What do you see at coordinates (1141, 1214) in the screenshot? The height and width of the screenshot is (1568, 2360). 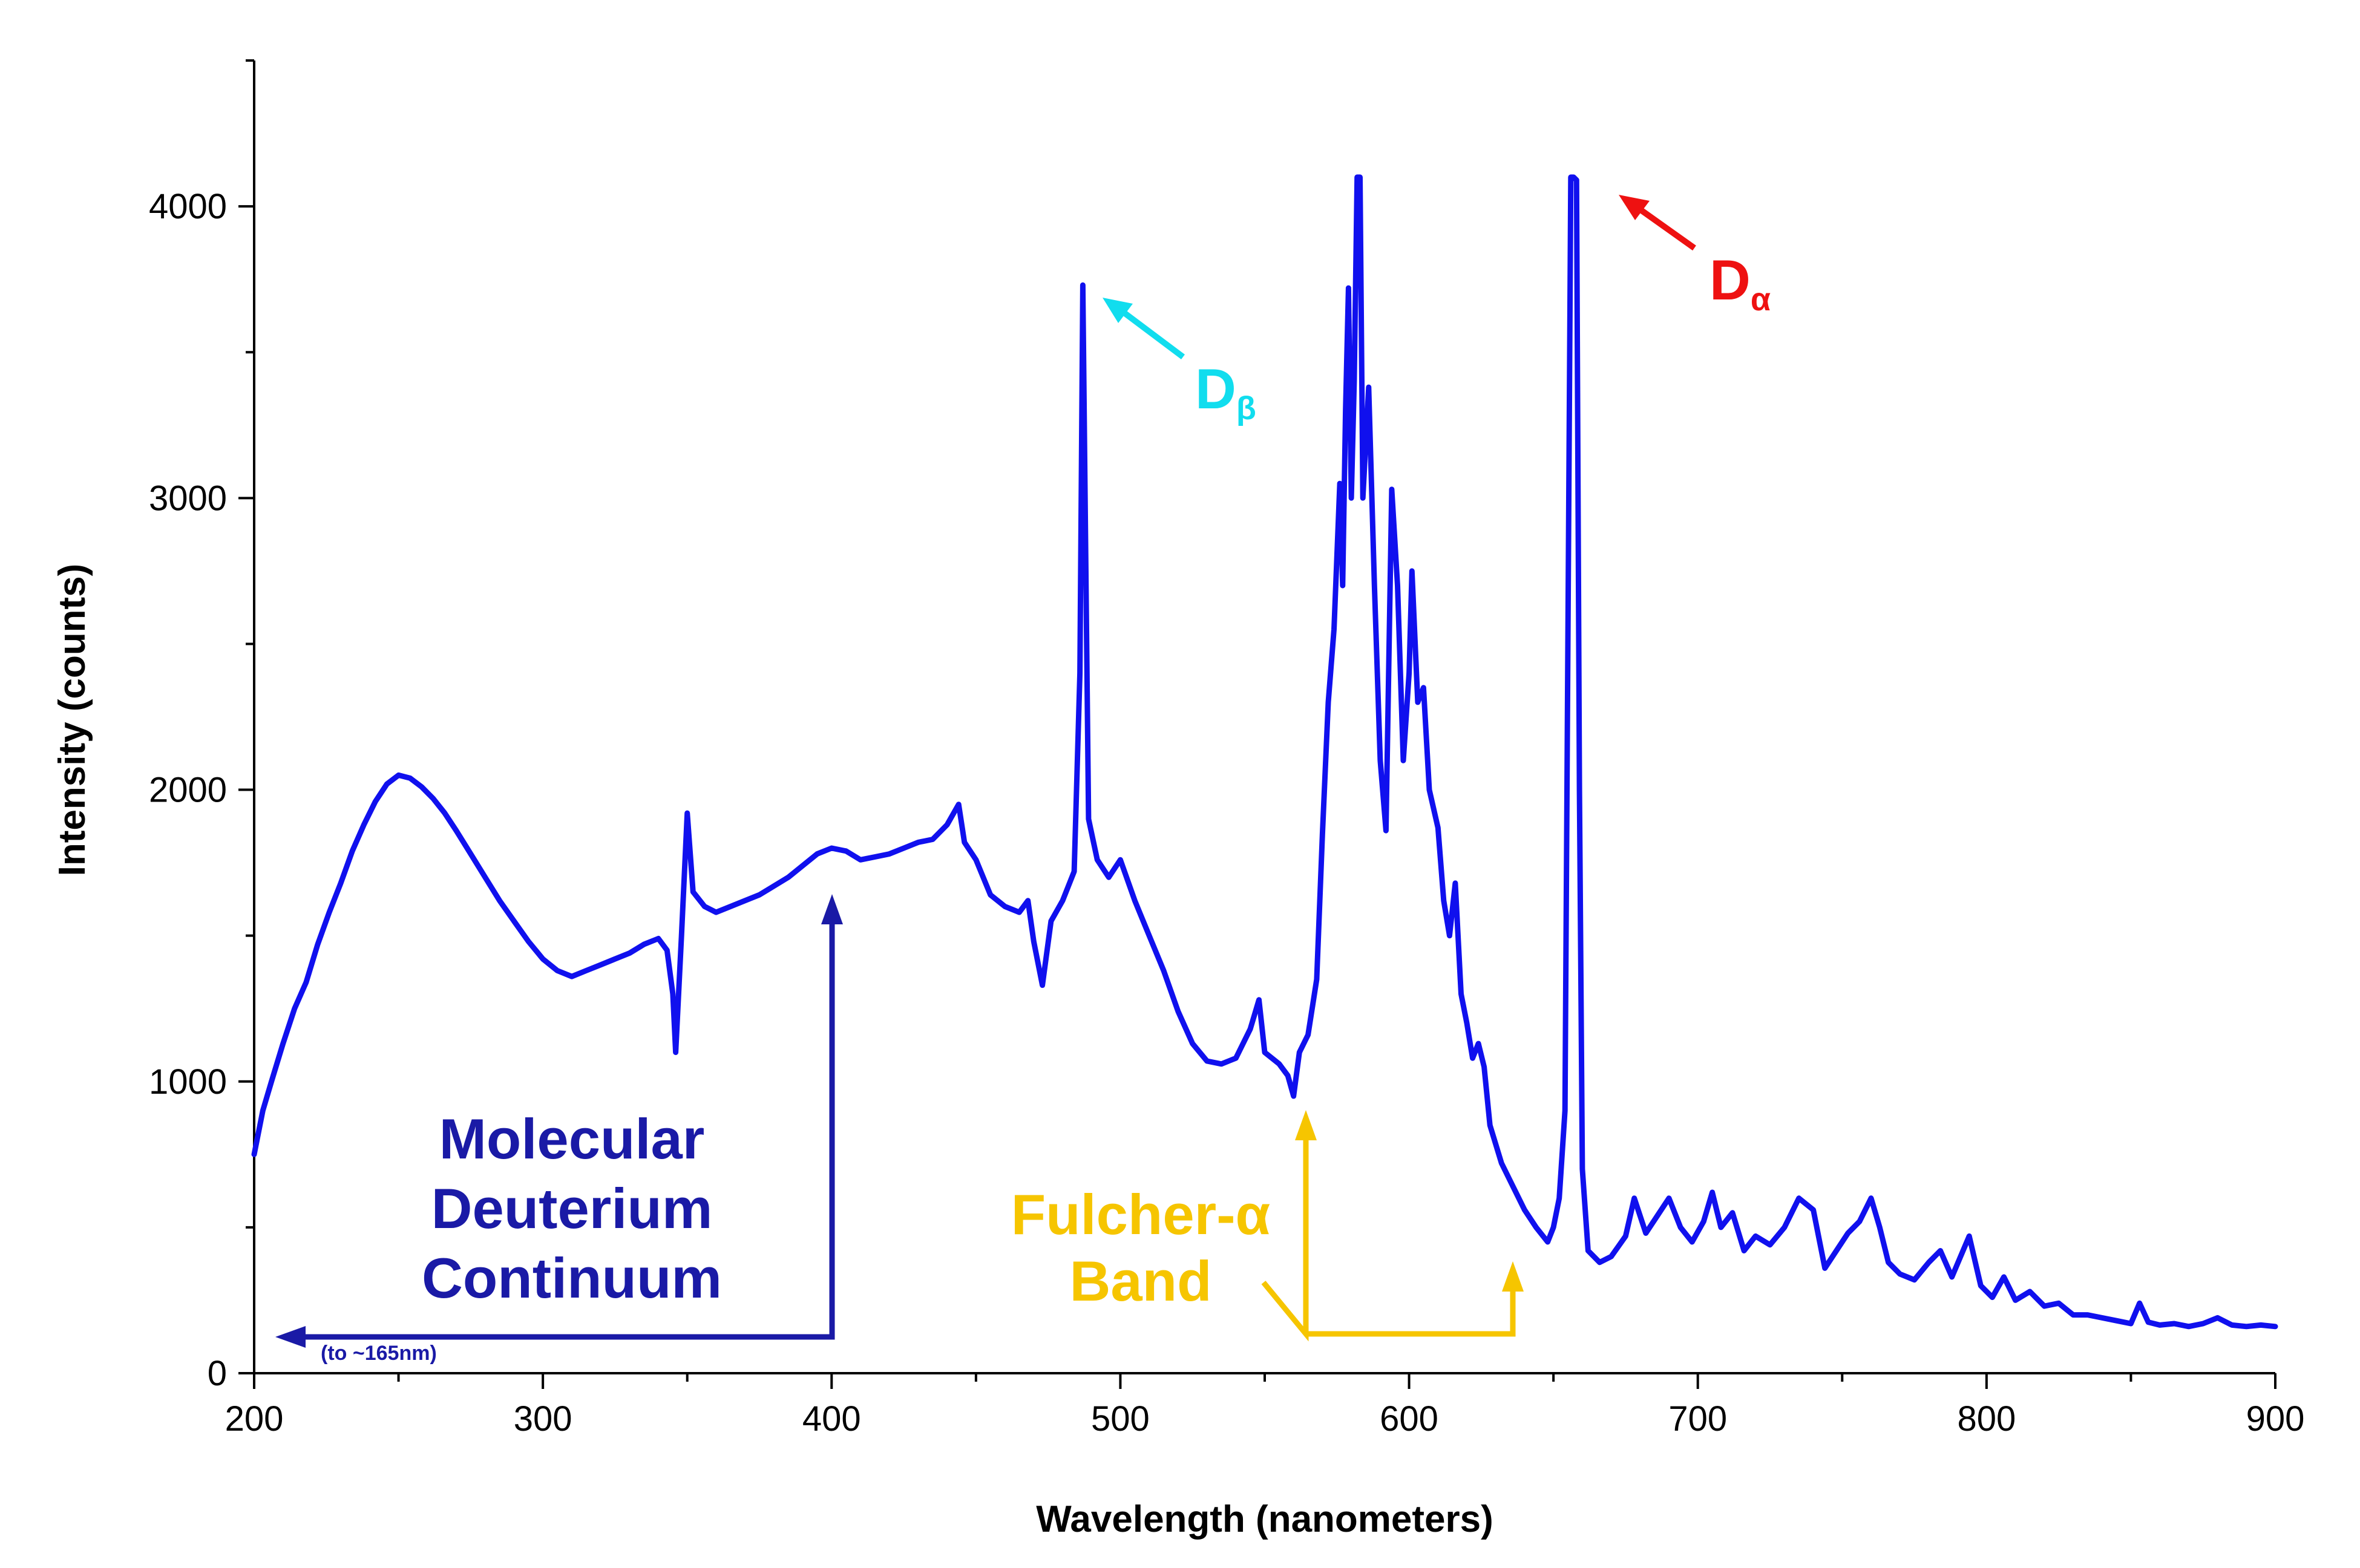 I see `fulcher-label-line1: Fulcher-α` at bounding box center [1141, 1214].